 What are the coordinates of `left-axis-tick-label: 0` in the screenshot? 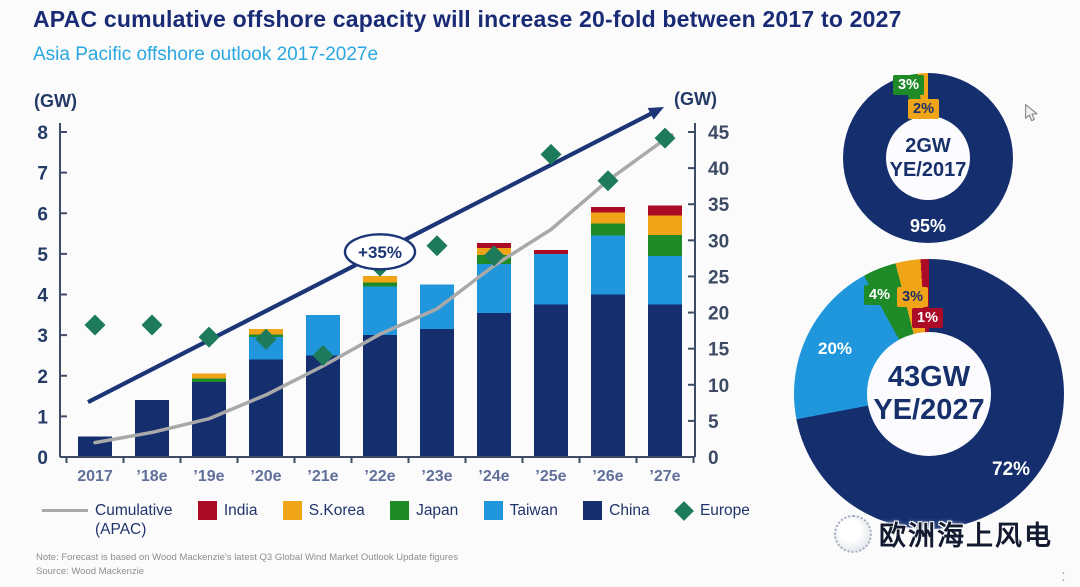 It's located at (42, 458).